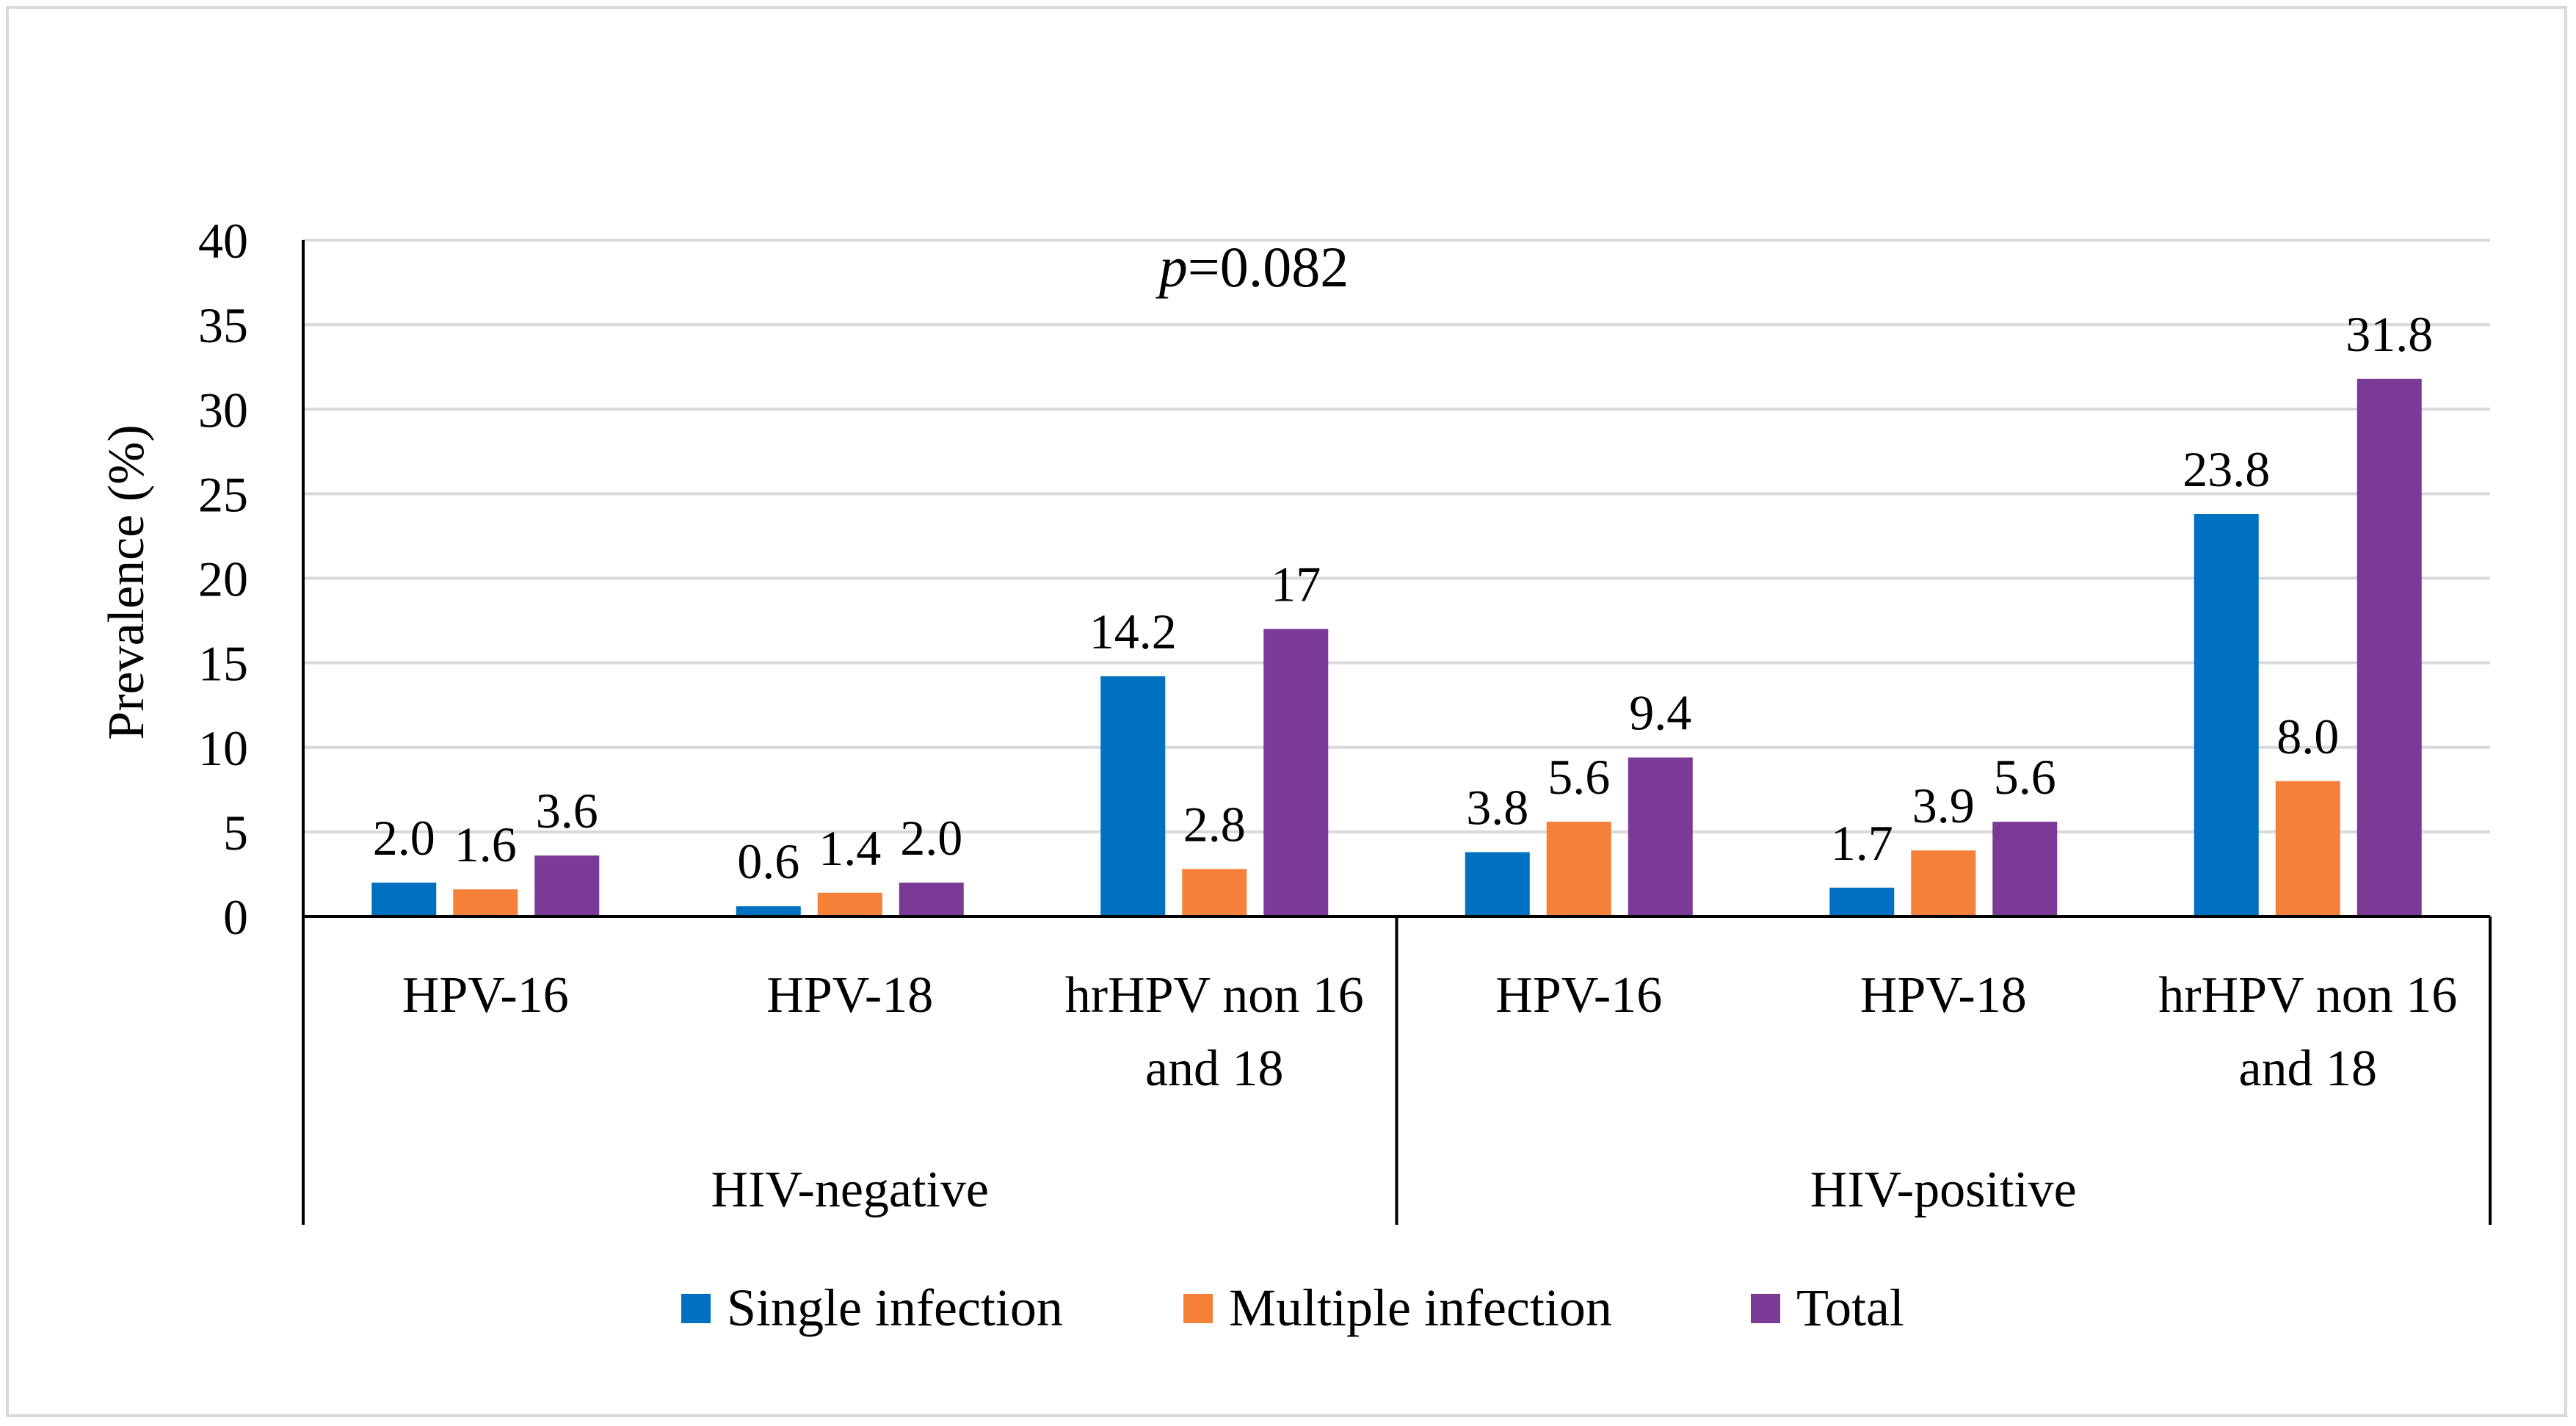 The image size is (2576, 1426). Describe the element at coordinates (1421, 1307) in the screenshot. I see `legend-label: Multiple infection` at that location.